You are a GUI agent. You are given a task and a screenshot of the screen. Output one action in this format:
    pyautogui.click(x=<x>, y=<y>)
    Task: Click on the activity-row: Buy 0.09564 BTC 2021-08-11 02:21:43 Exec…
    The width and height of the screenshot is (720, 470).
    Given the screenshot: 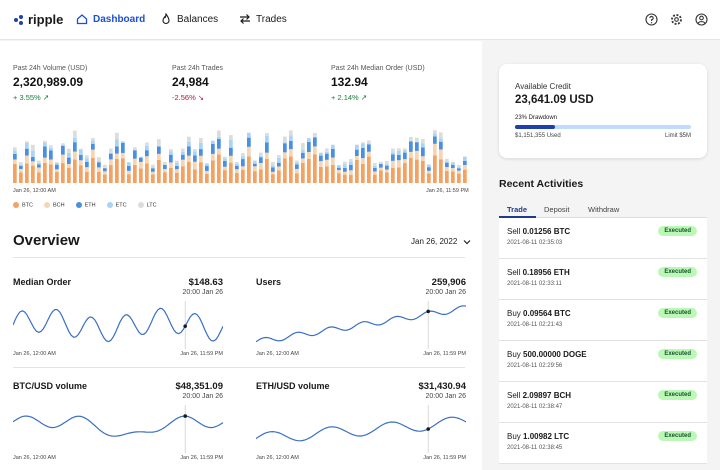 What is the action you would take?
    pyautogui.click(x=603, y=320)
    